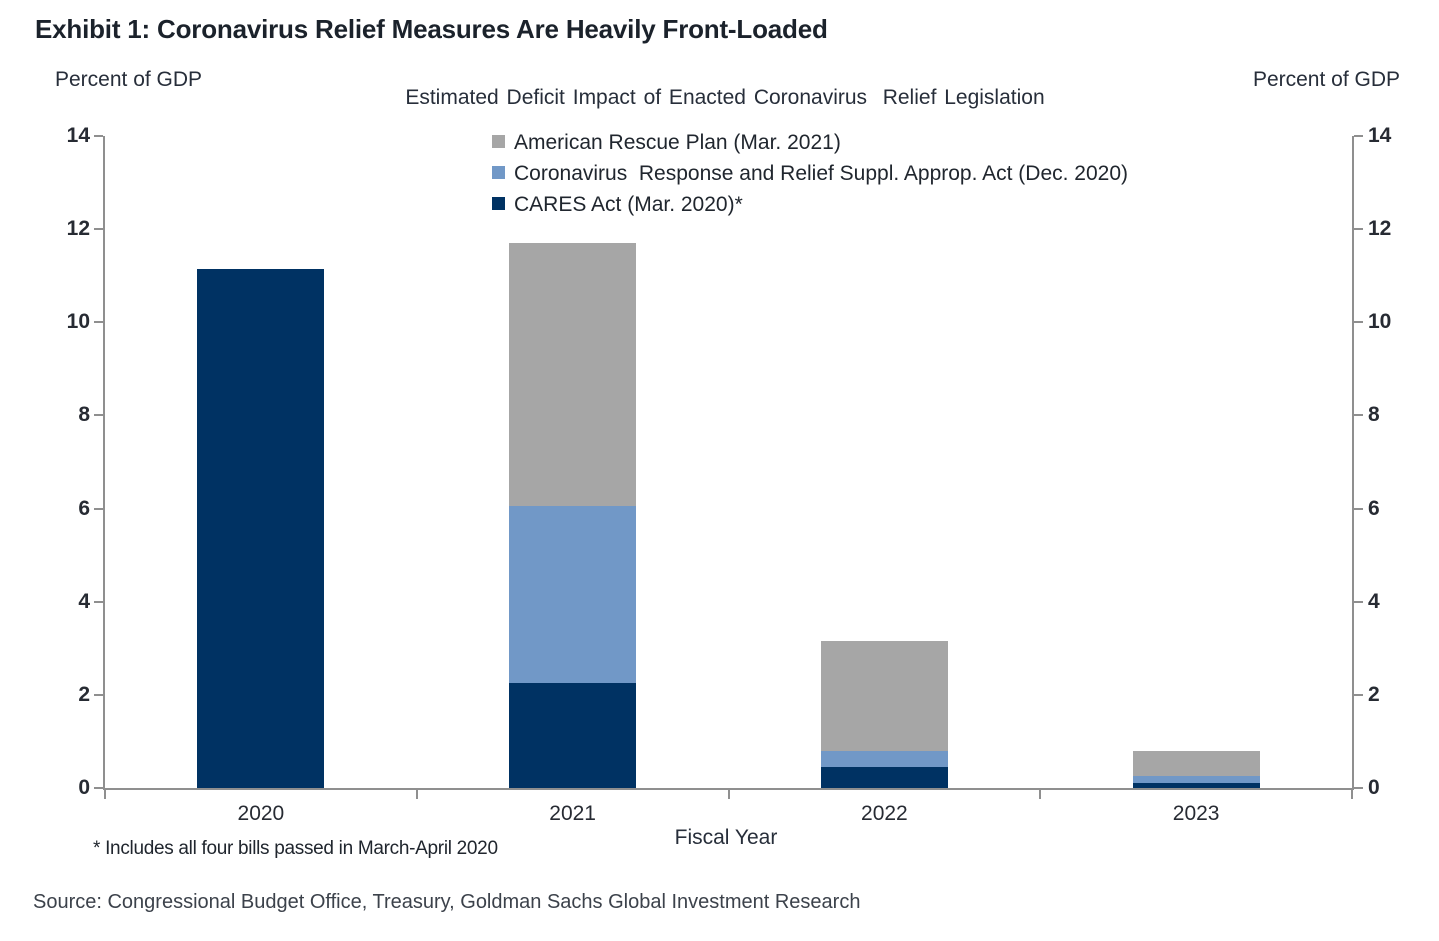 This screenshot has width=1439, height=941. Describe the element at coordinates (1380, 229) in the screenshot. I see `y-tick-label-right: 12` at that location.